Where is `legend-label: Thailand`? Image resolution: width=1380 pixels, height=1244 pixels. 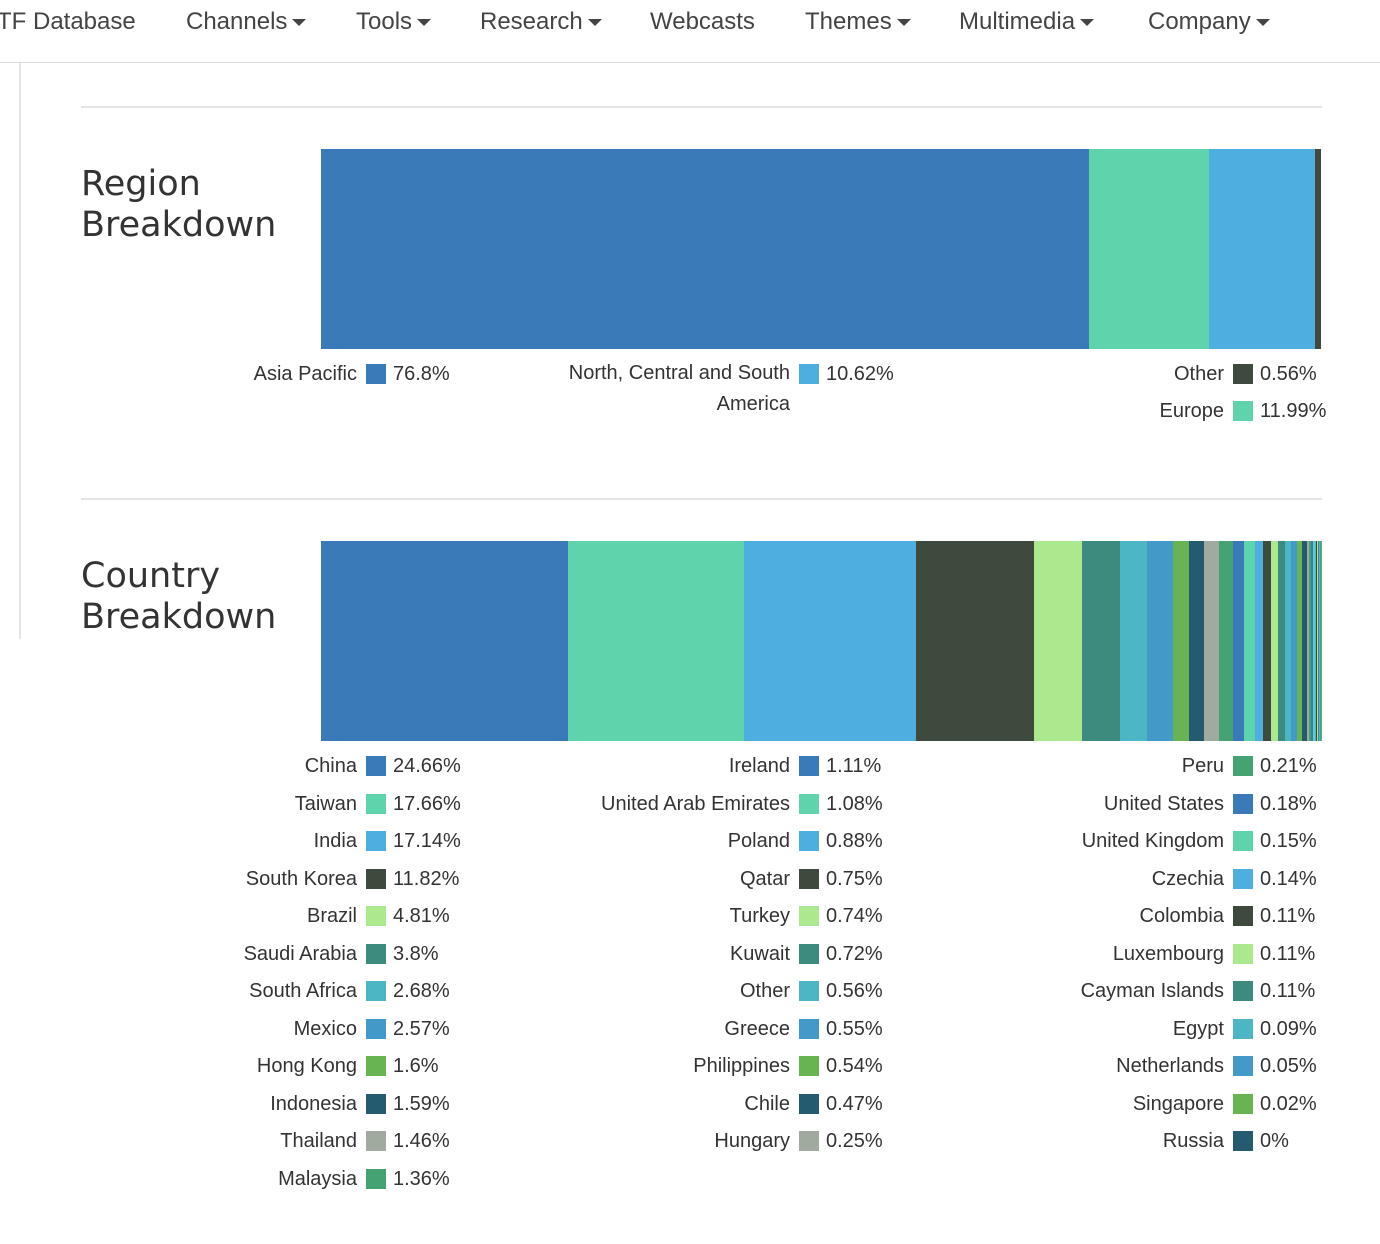 legend-label: Thailand is located at coordinates (318, 1141).